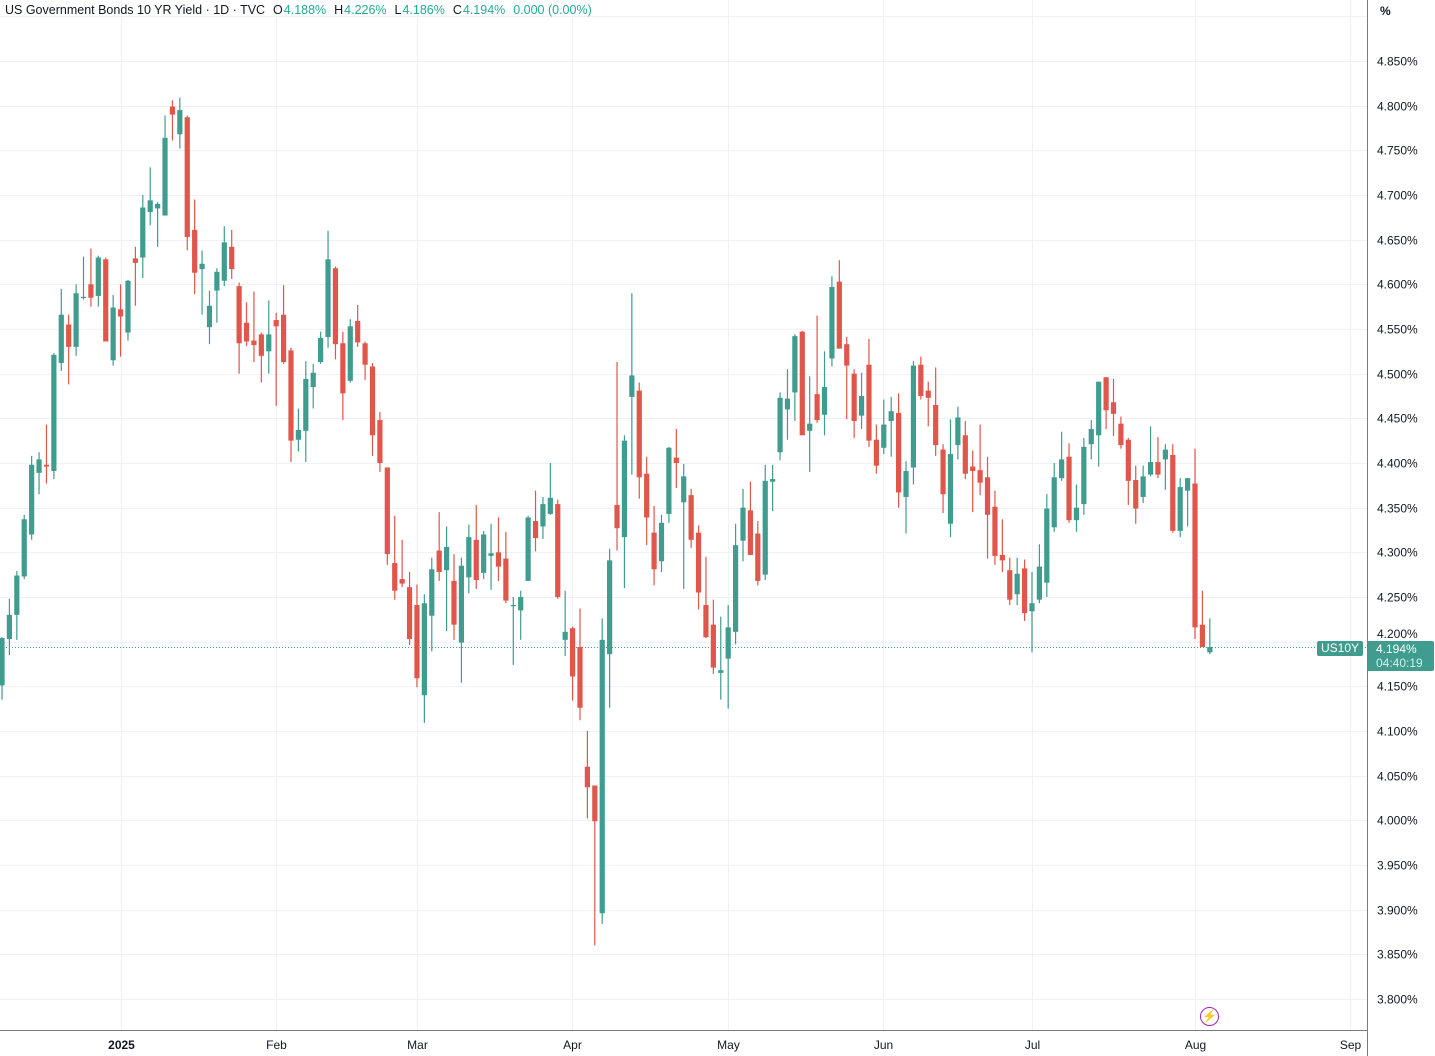 The height and width of the screenshot is (1056, 1435). I want to click on price-tick-label: 4.750%, so click(1397, 151).